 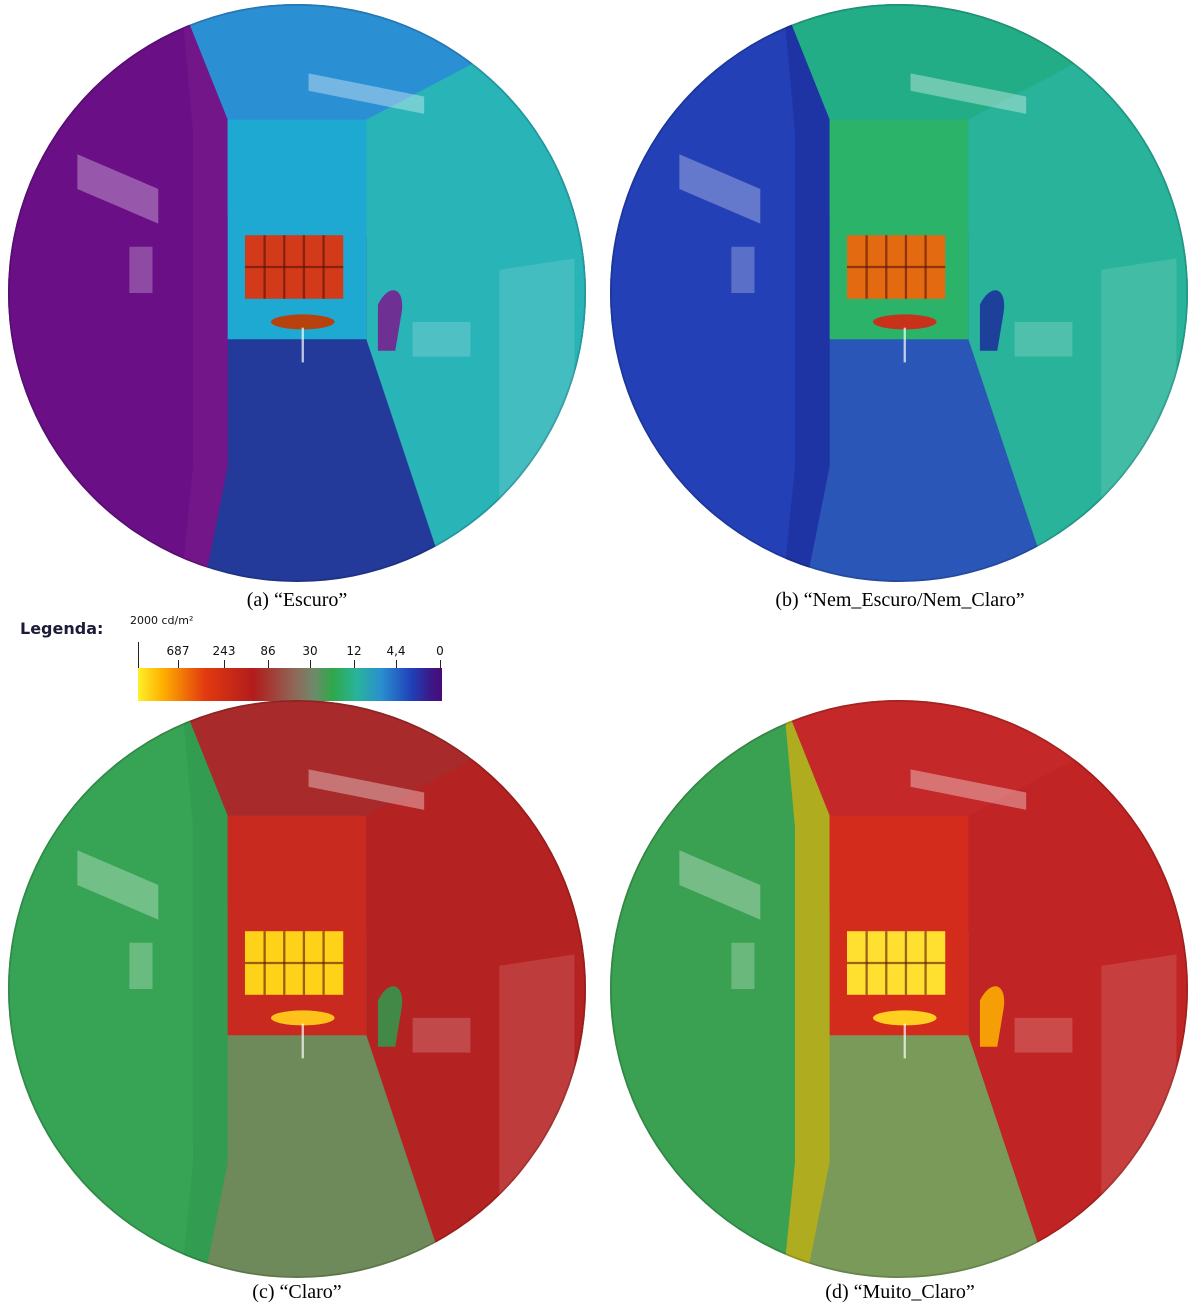 I want to click on caption-a: (a) “Escuro”, so click(x=297, y=600).